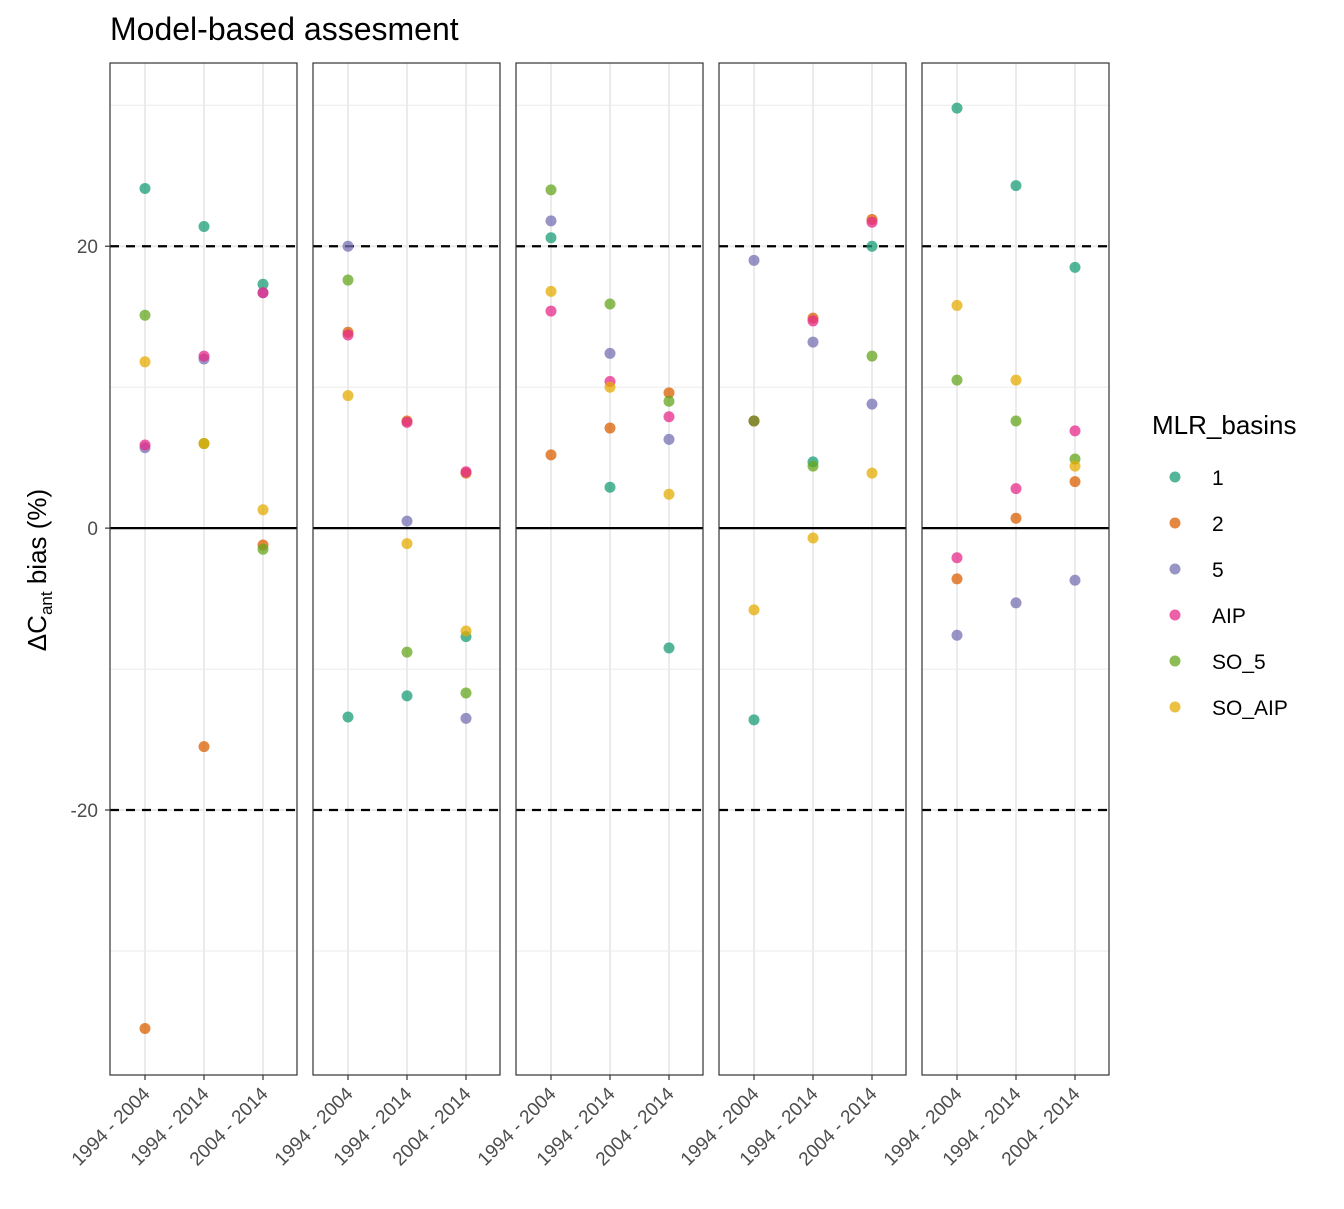 The width and height of the screenshot is (1344, 1209). What do you see at coordinates (1229, 616) in the screenshot?
I see `legend-label: AIP` at bounding box center [1229, 616].